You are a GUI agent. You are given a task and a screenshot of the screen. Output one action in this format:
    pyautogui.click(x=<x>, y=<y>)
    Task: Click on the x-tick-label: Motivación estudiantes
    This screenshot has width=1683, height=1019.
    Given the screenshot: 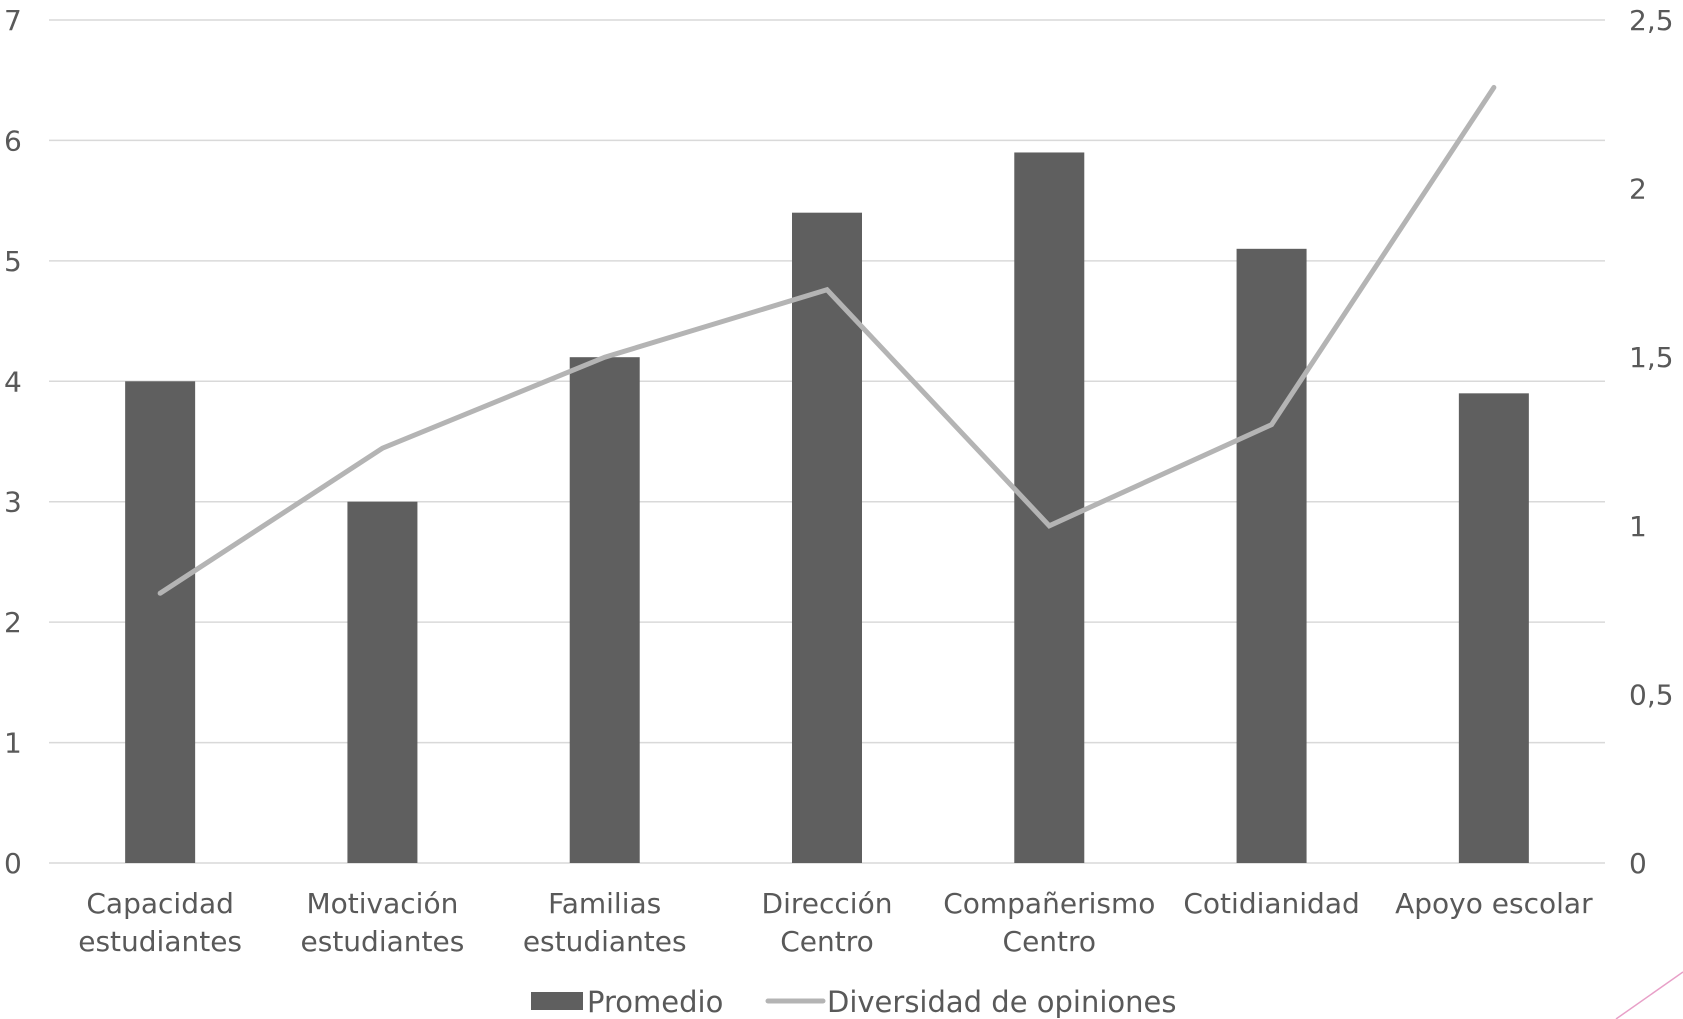 What is the action you would take?
    pyautogui.click(x=383, y=922)
    